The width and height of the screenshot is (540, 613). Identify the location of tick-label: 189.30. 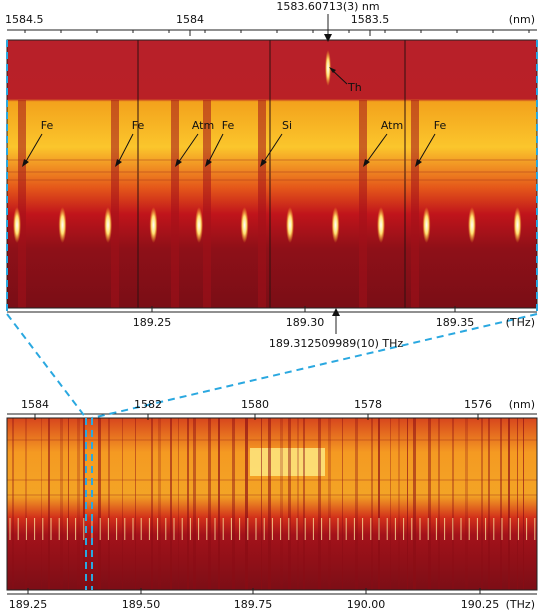
(305, 322).